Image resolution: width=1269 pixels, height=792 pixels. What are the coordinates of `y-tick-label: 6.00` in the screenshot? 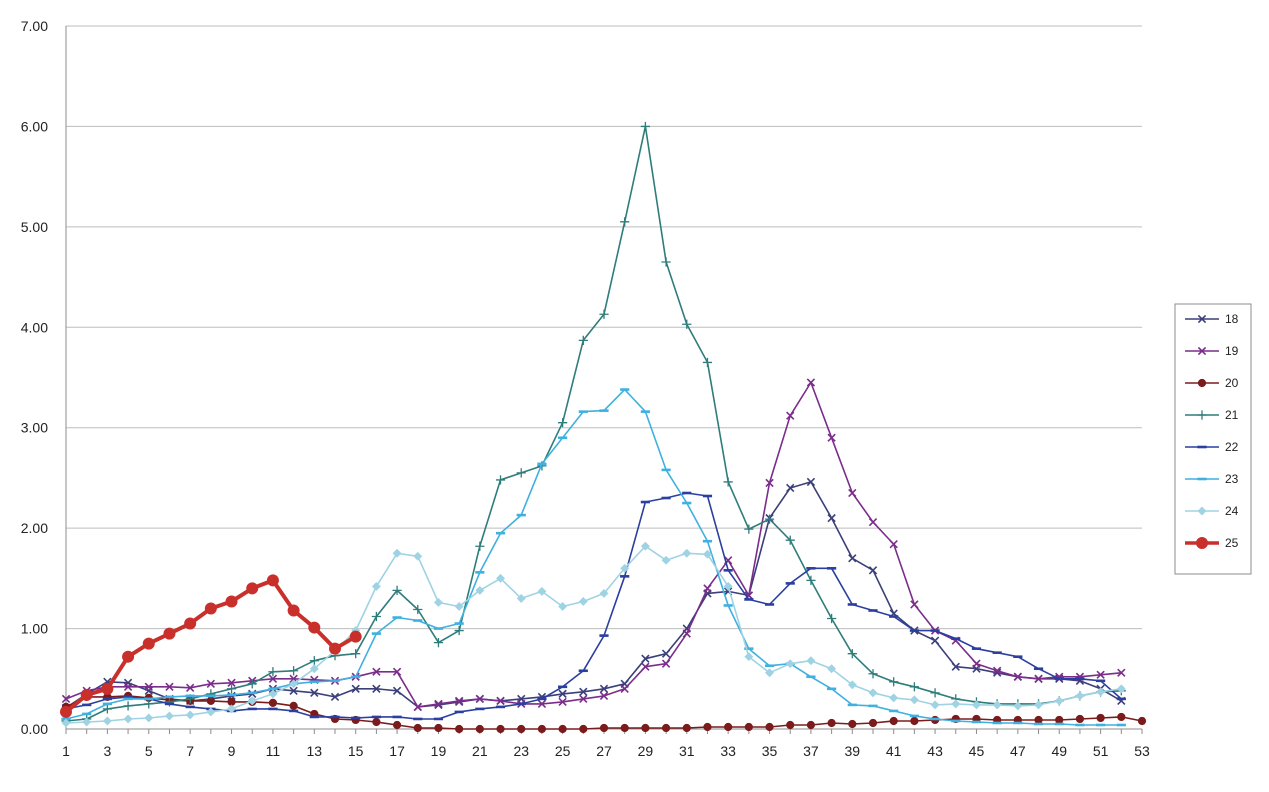 It's located at (34, 126).